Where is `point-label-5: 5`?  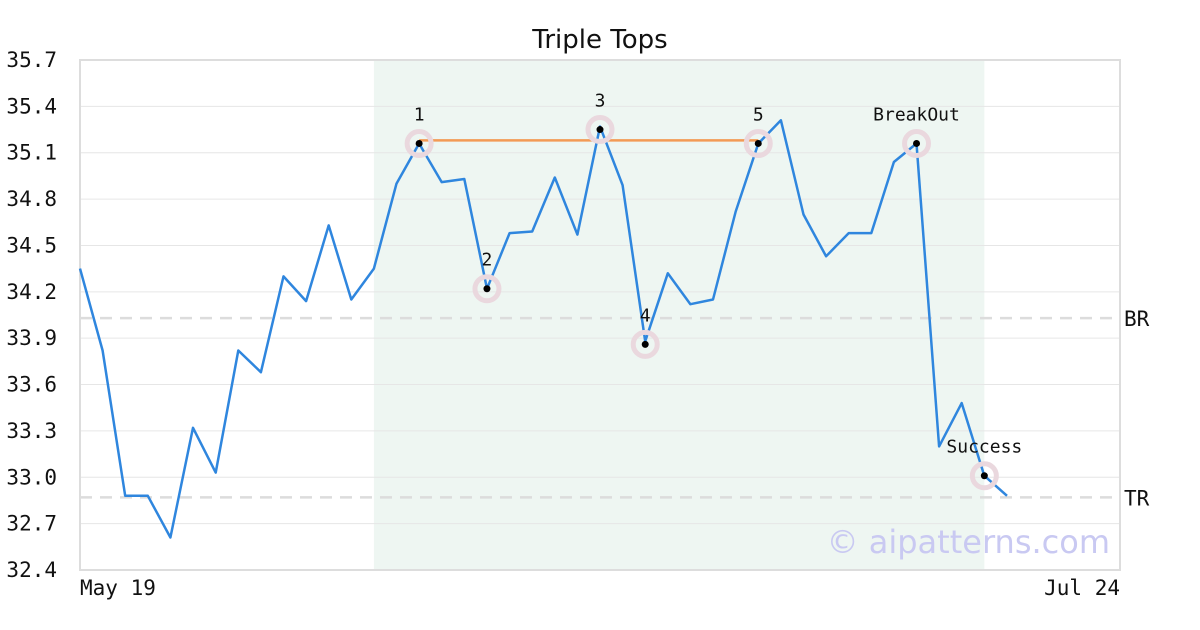 point-label-5: 5 is located at coordinates (758, 114).